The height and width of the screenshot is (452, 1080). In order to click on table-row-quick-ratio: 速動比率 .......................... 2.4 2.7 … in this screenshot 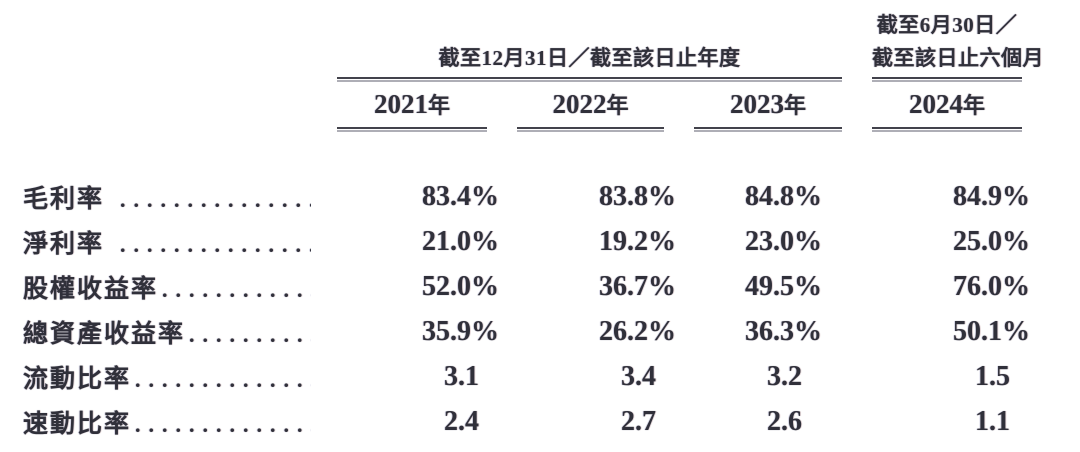, I will do `click(522, 421)`.